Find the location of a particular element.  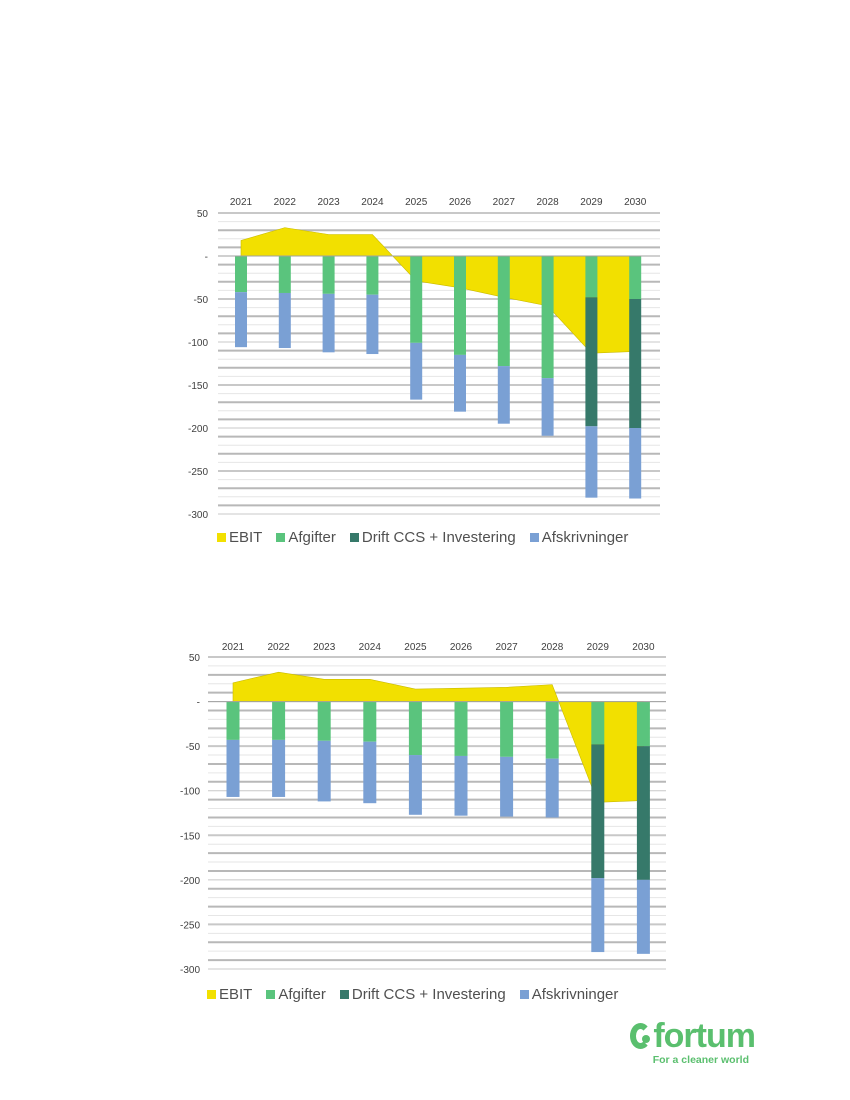

y-tick-label: - is located at coordinates (206, 257).